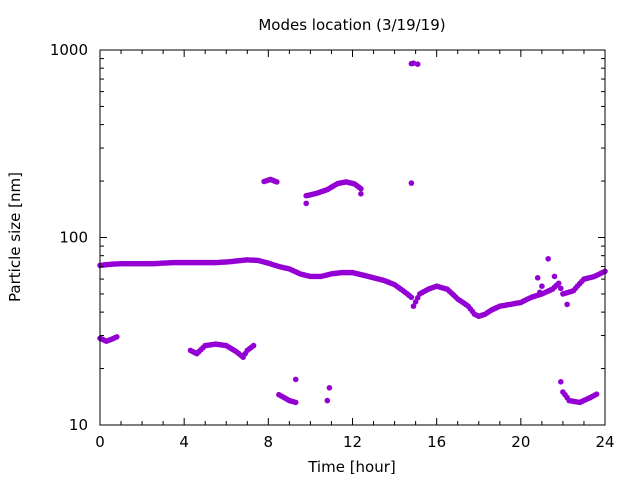 Image resolution: width=640 pixels, height=480 pixels. I want to click on x-tick-label: 16, so click(436, 442).